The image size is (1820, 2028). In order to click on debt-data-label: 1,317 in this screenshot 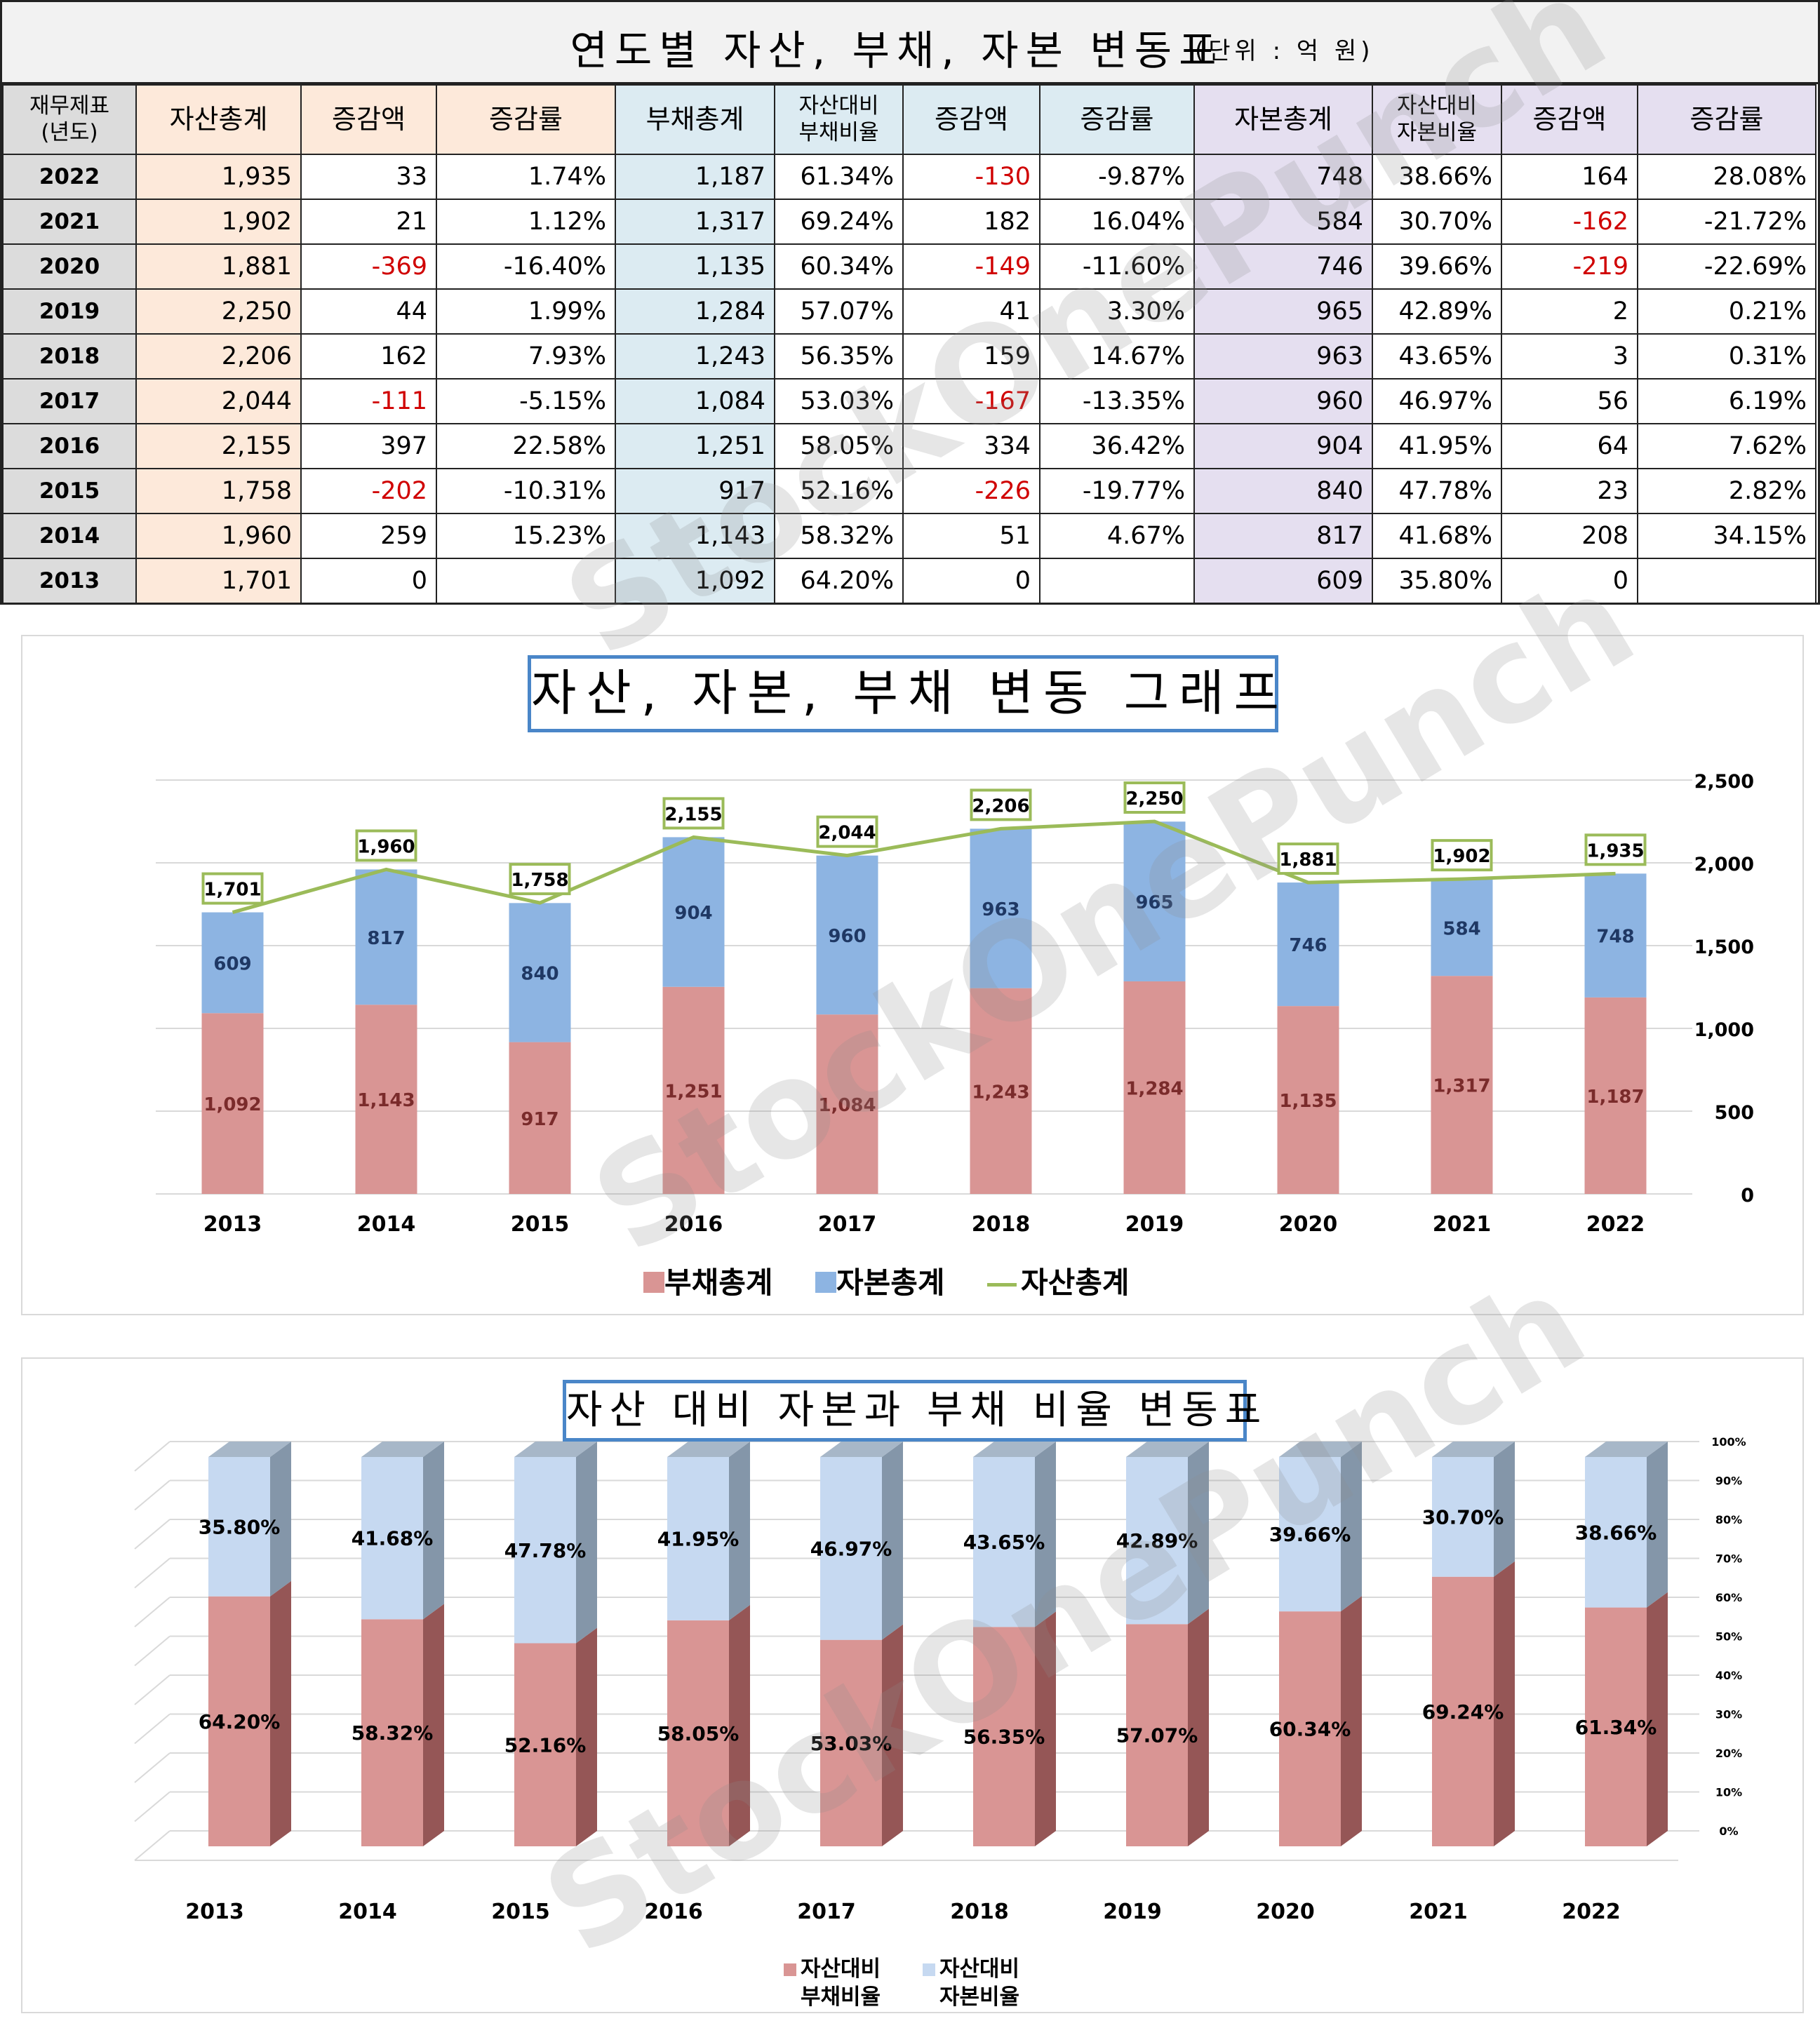, I will do `click(1461, 1086)`.